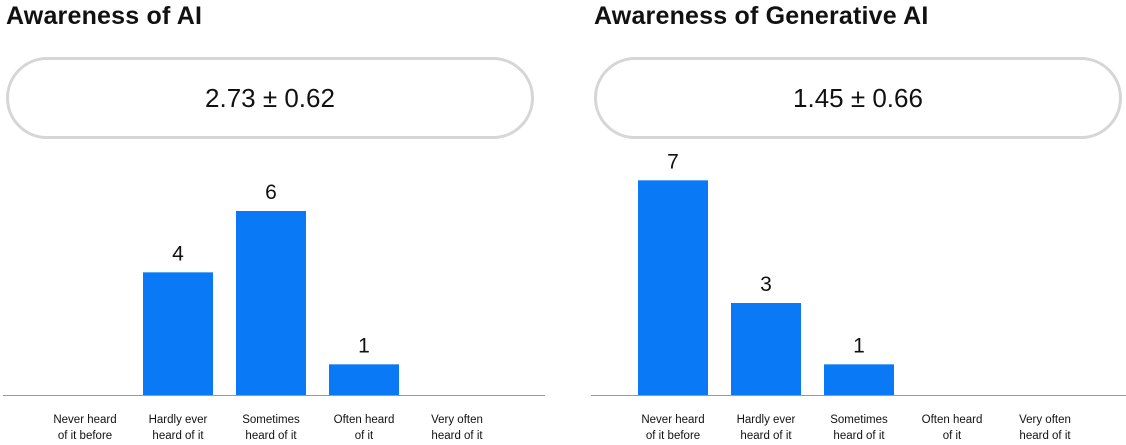 The image size is (1126, 445). I want to click on data-label: 3, so click(766, 284).